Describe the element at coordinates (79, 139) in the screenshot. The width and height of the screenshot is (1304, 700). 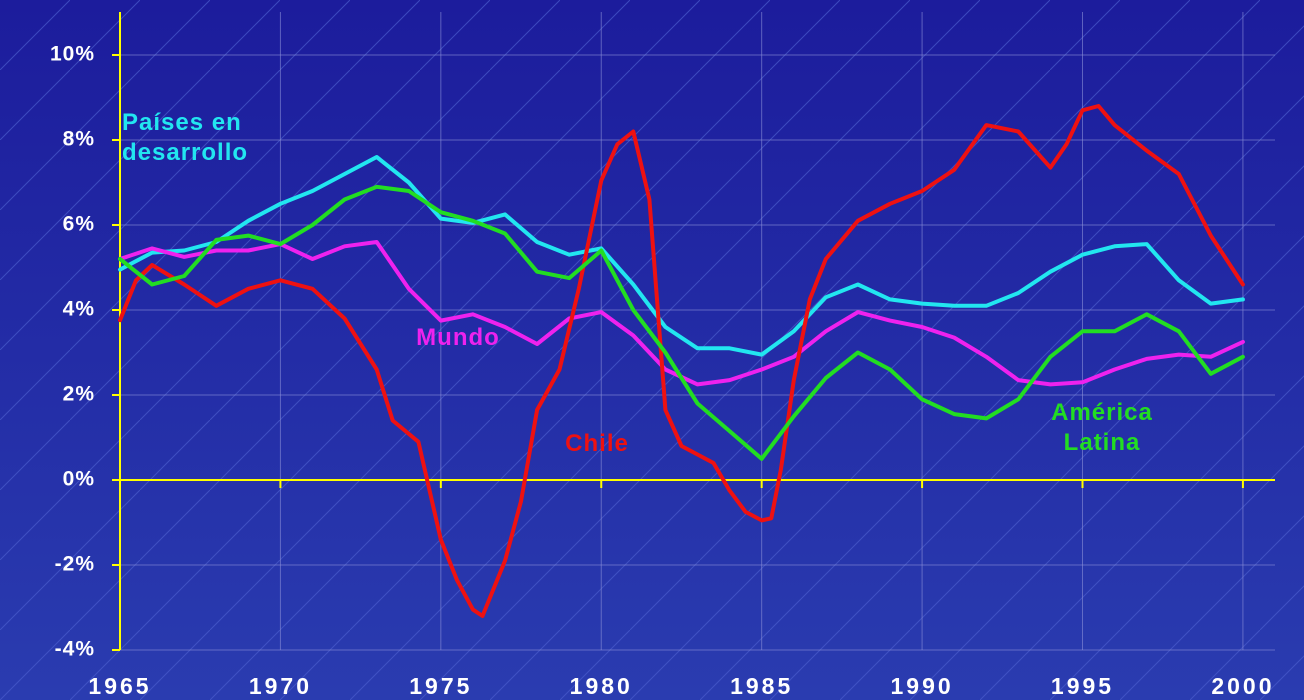
I see `y-tick-label: 8%` at that location.